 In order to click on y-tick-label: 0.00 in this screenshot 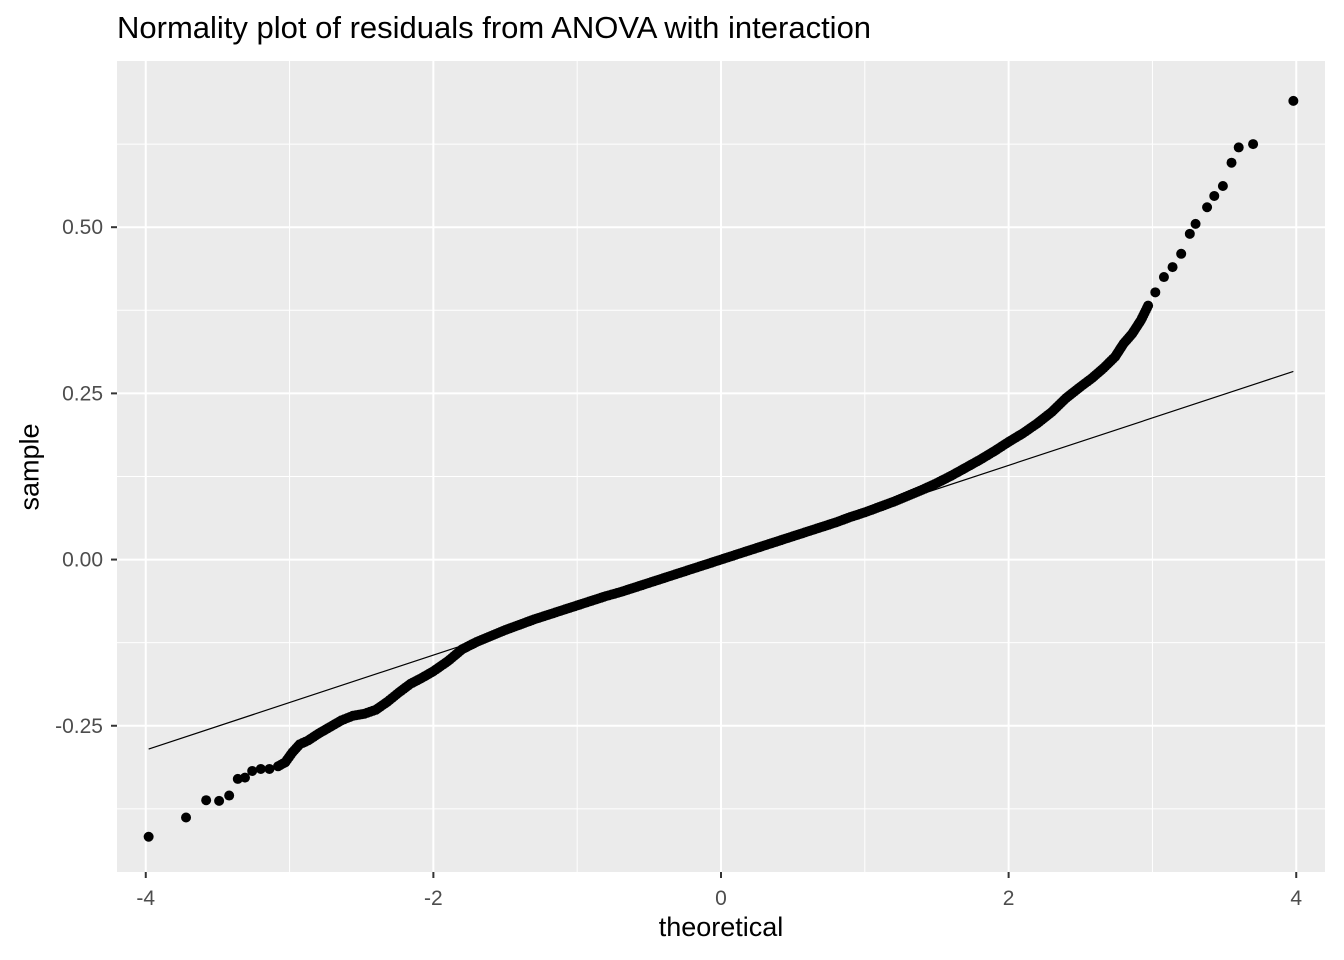, I will do `click(82, 560)`.